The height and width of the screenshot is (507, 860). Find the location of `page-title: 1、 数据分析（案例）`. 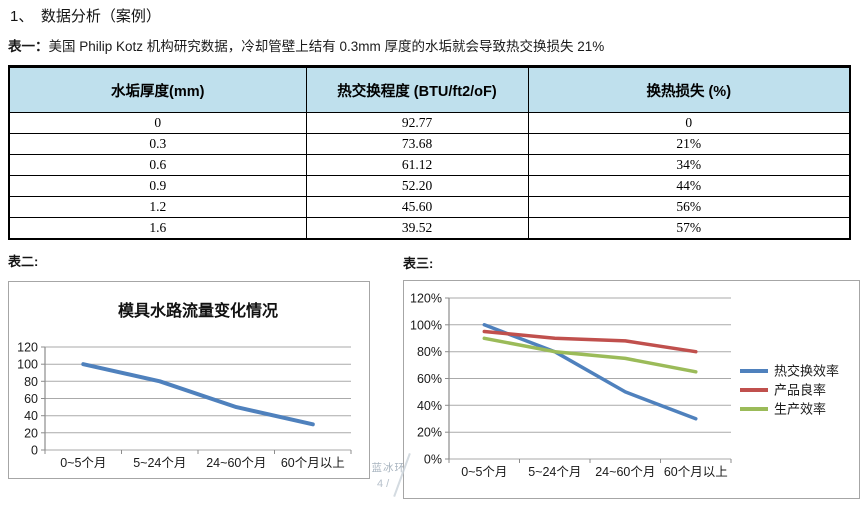

page-title: 1、 数据分析（案例） is located at coordinates (85, 16).